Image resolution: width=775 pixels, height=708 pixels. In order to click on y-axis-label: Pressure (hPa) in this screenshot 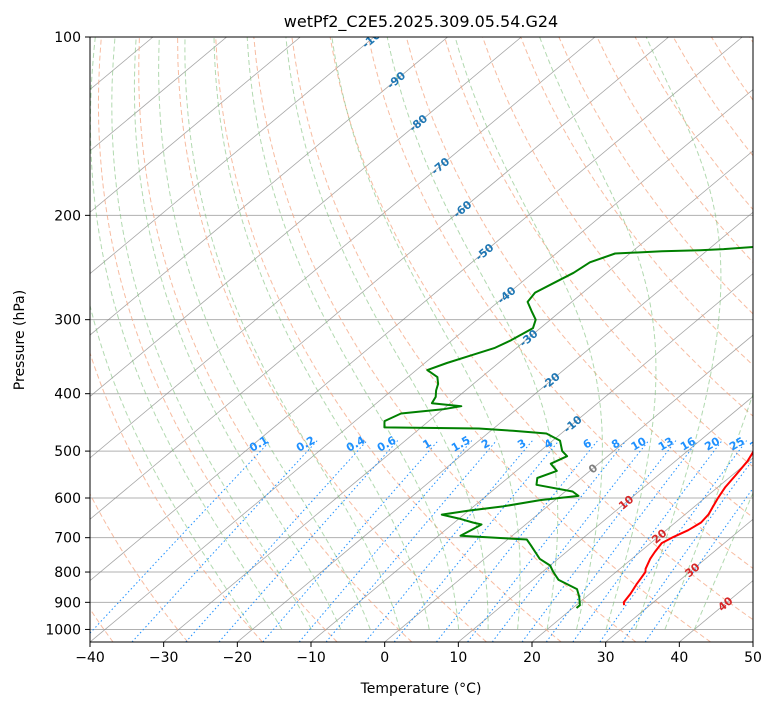, I will do `click(20, 340)`.